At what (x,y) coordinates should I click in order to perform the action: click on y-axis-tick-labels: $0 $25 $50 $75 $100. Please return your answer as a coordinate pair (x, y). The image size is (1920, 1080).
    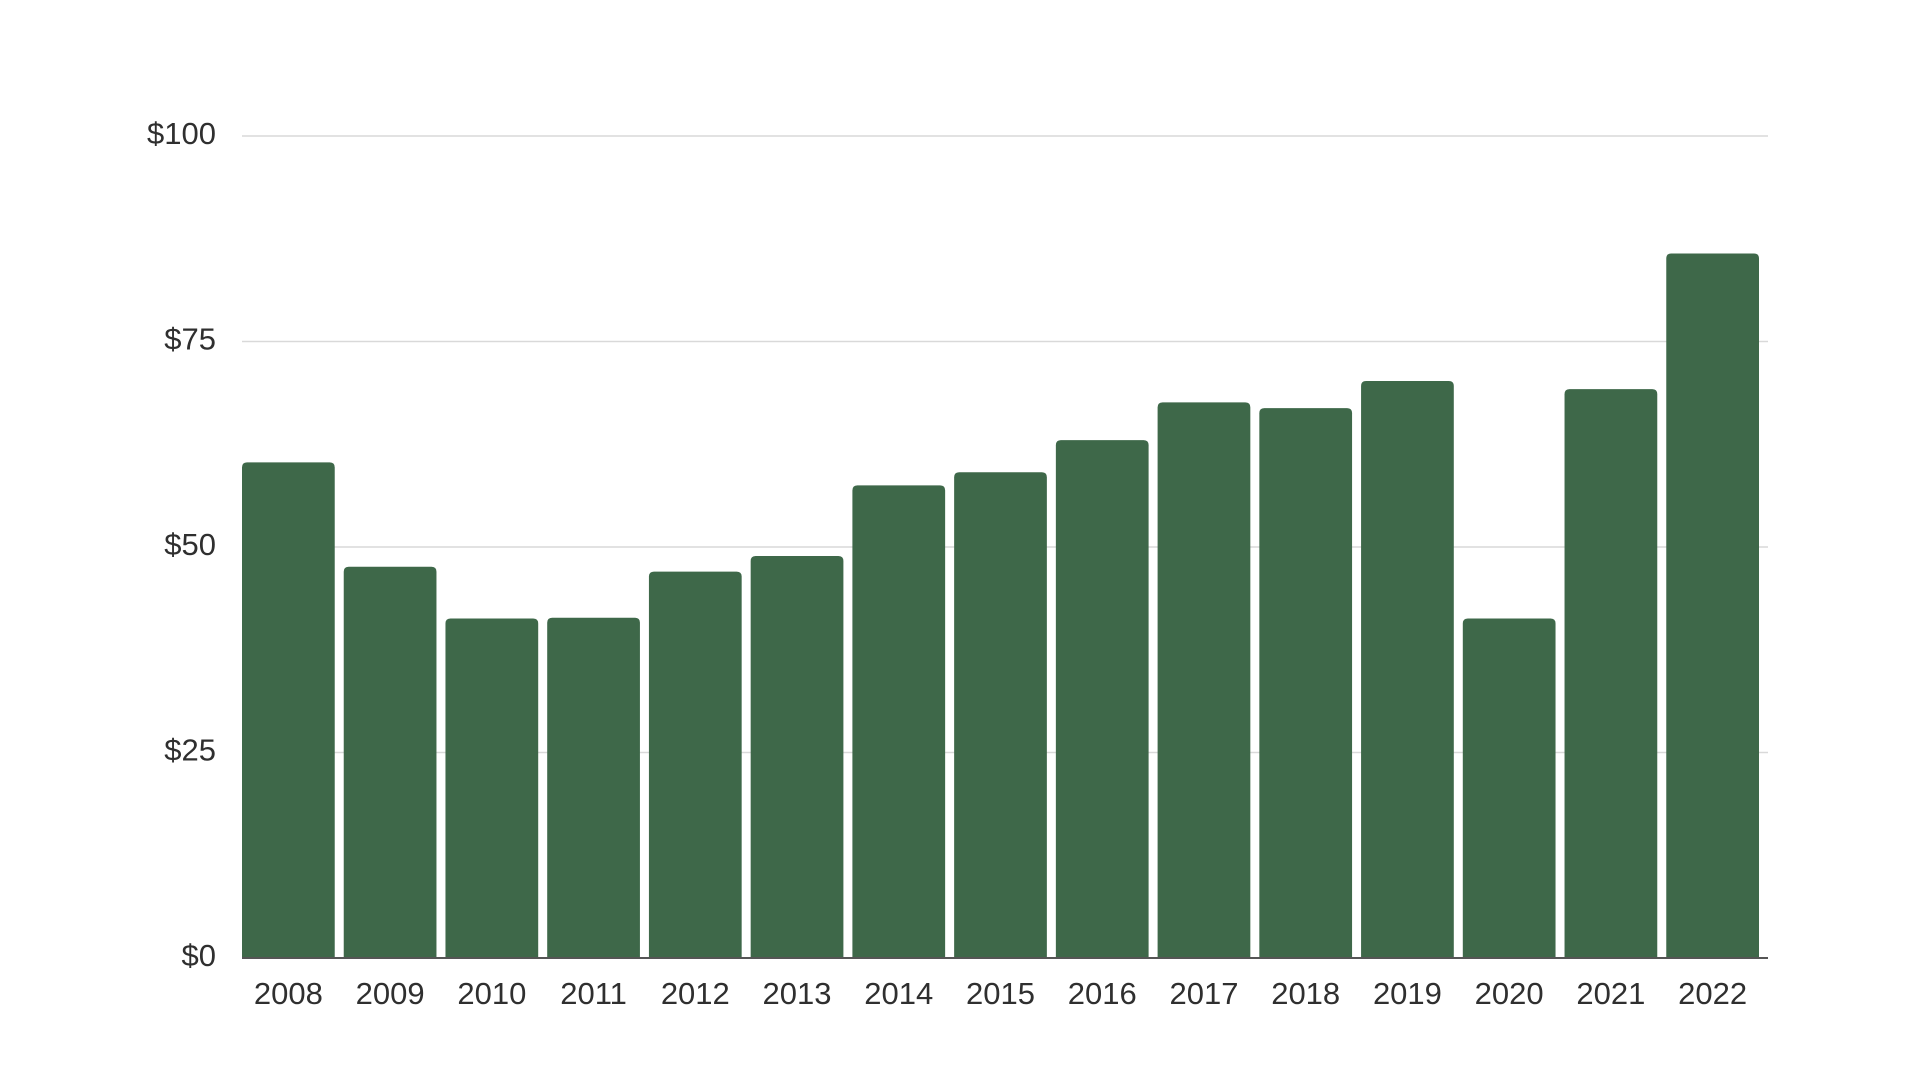
    Looking at the image, I should click on (181, 544).